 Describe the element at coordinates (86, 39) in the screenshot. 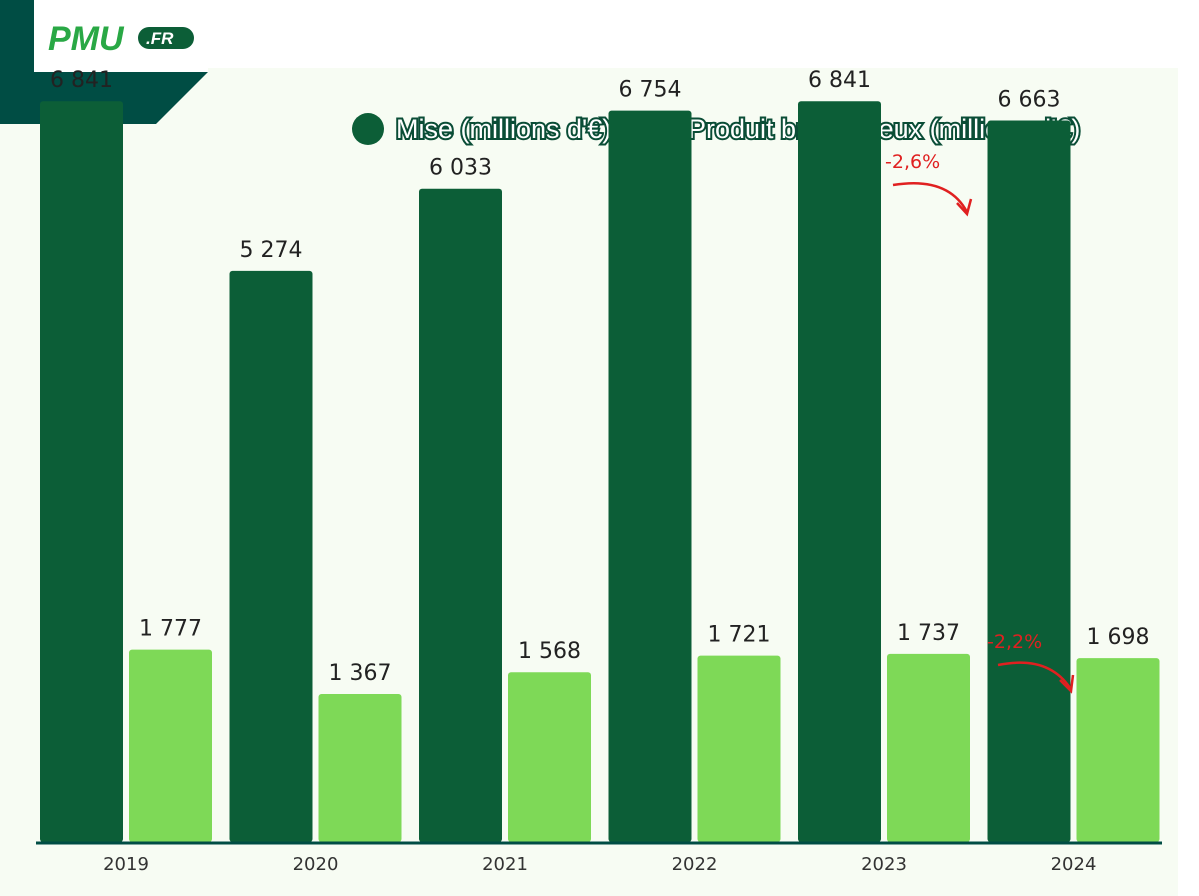

I see `logo-brand-text: PMU` at that location.